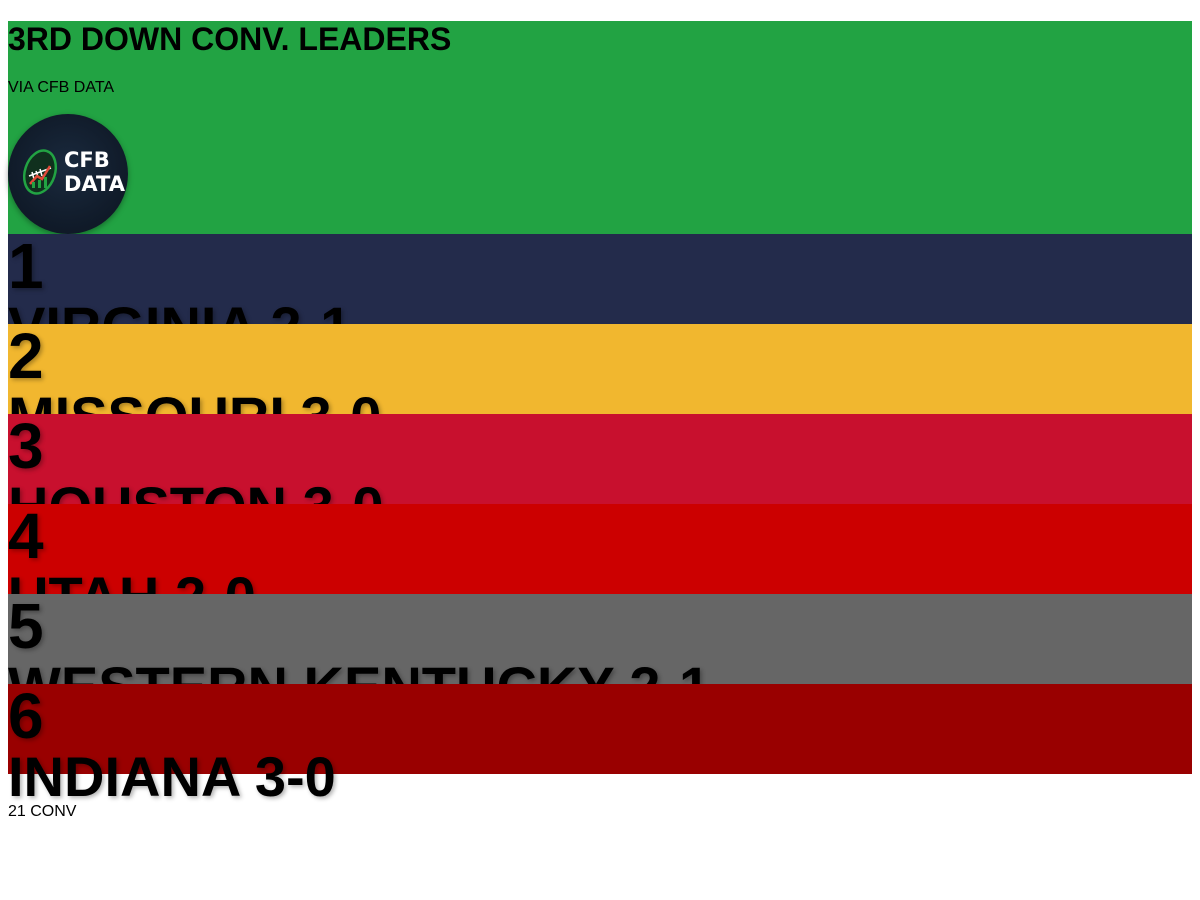 This screenshot has width=1200, height=900. What do you see at coordinates (26, 446) in the screenshot?
I see `rank-number: 3` at bounding box center [26, 446].